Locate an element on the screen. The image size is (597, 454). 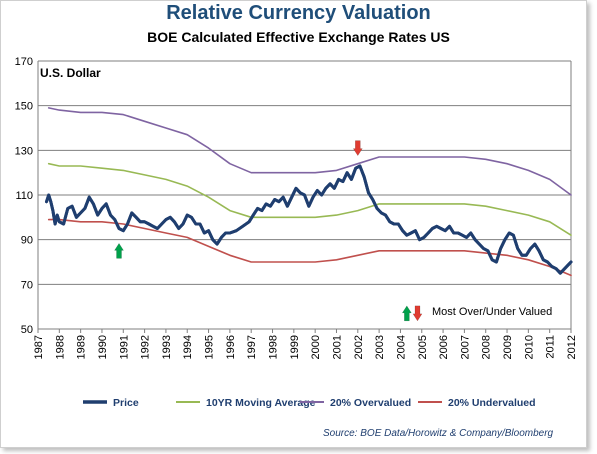
x-tick-label: 2004 is located at coordinates (401, 347).